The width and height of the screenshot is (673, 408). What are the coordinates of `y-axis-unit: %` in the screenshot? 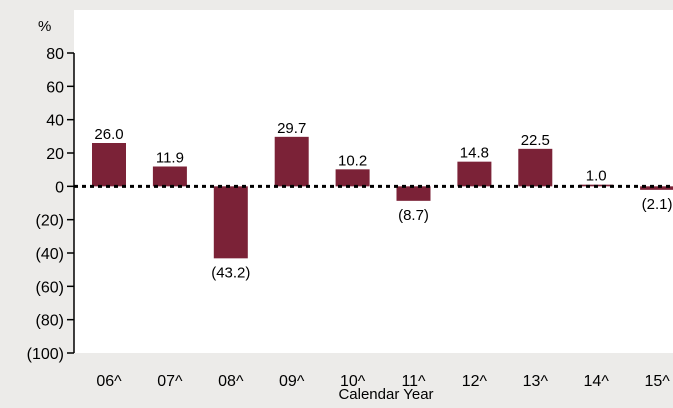 It's located at (44, 26).